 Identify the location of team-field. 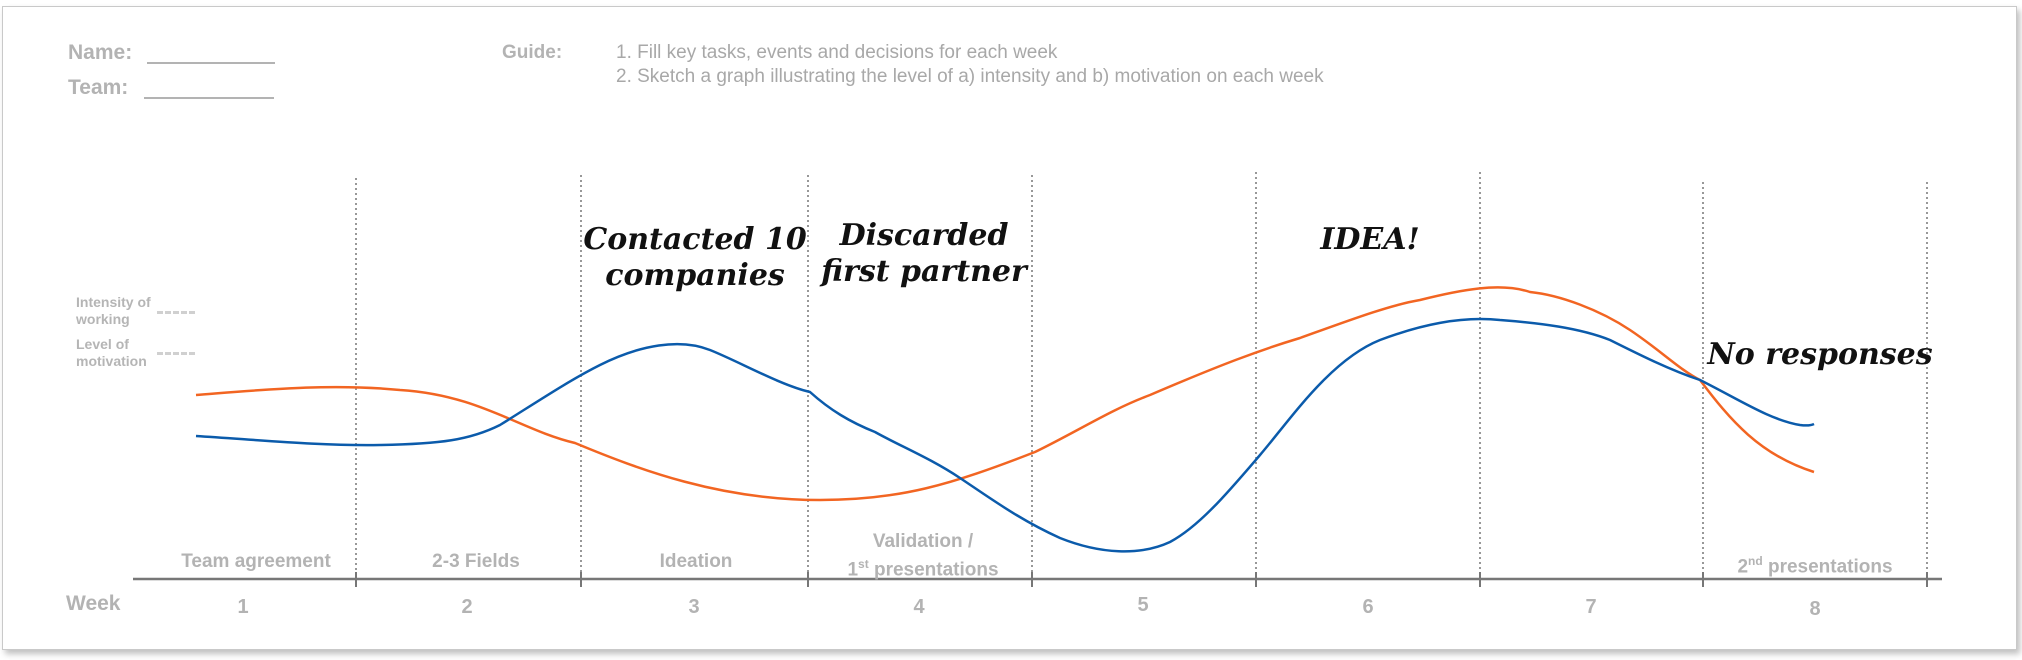
(209, 98).